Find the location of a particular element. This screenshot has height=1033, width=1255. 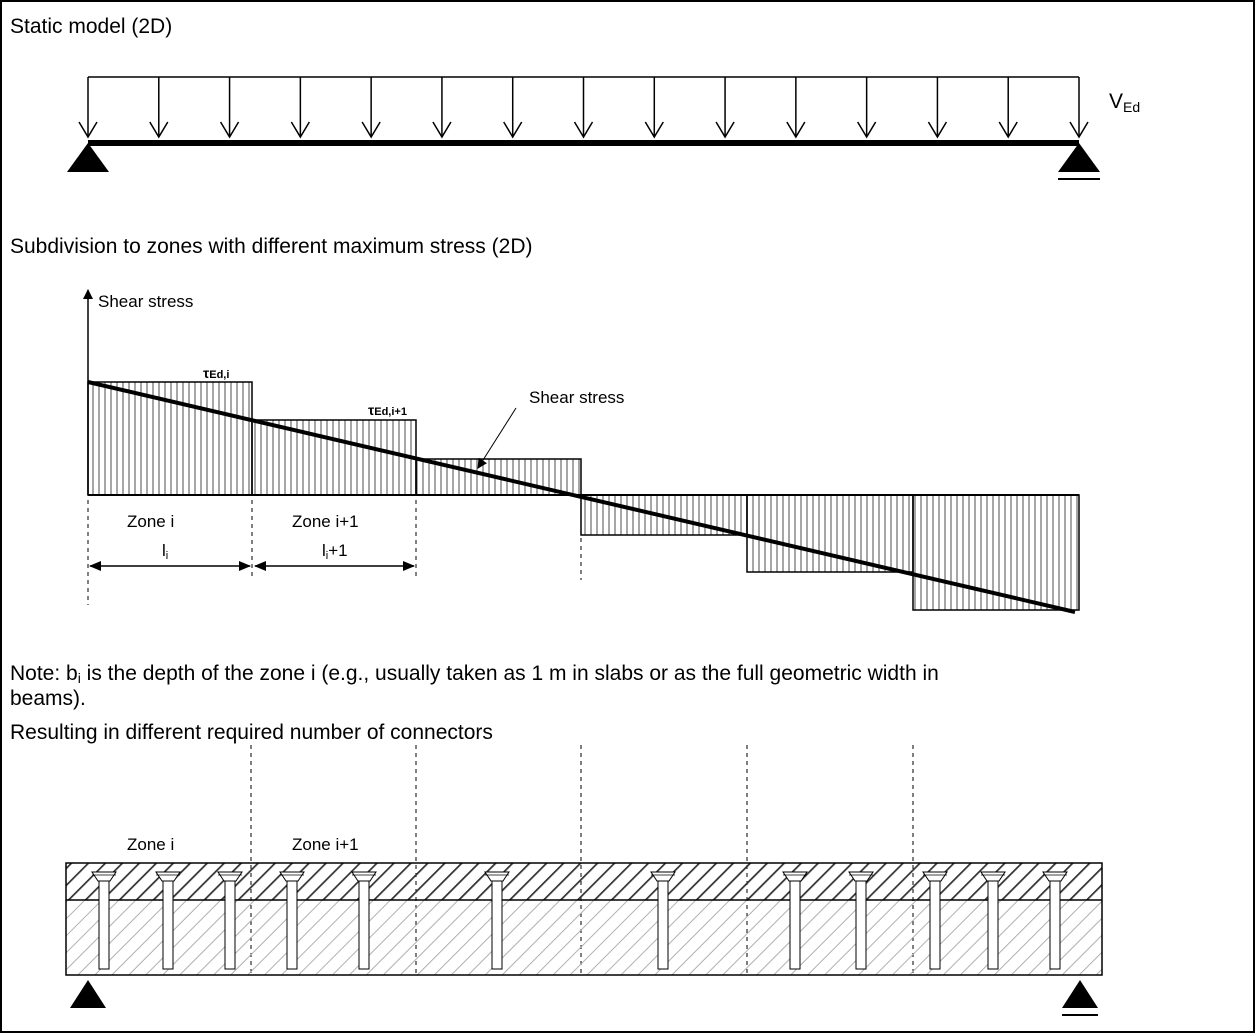

length-li1-label: li+1 is located at coordinates (335, 551).